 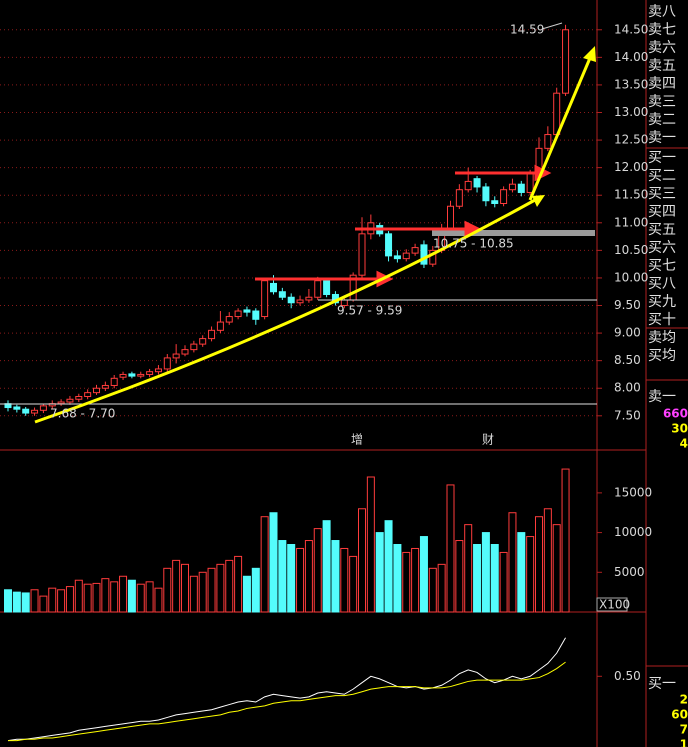 What do you see at coordinates (662, 266) in the screenshot?
I see `bid-label: 买七` at bounding box center [662, 266].